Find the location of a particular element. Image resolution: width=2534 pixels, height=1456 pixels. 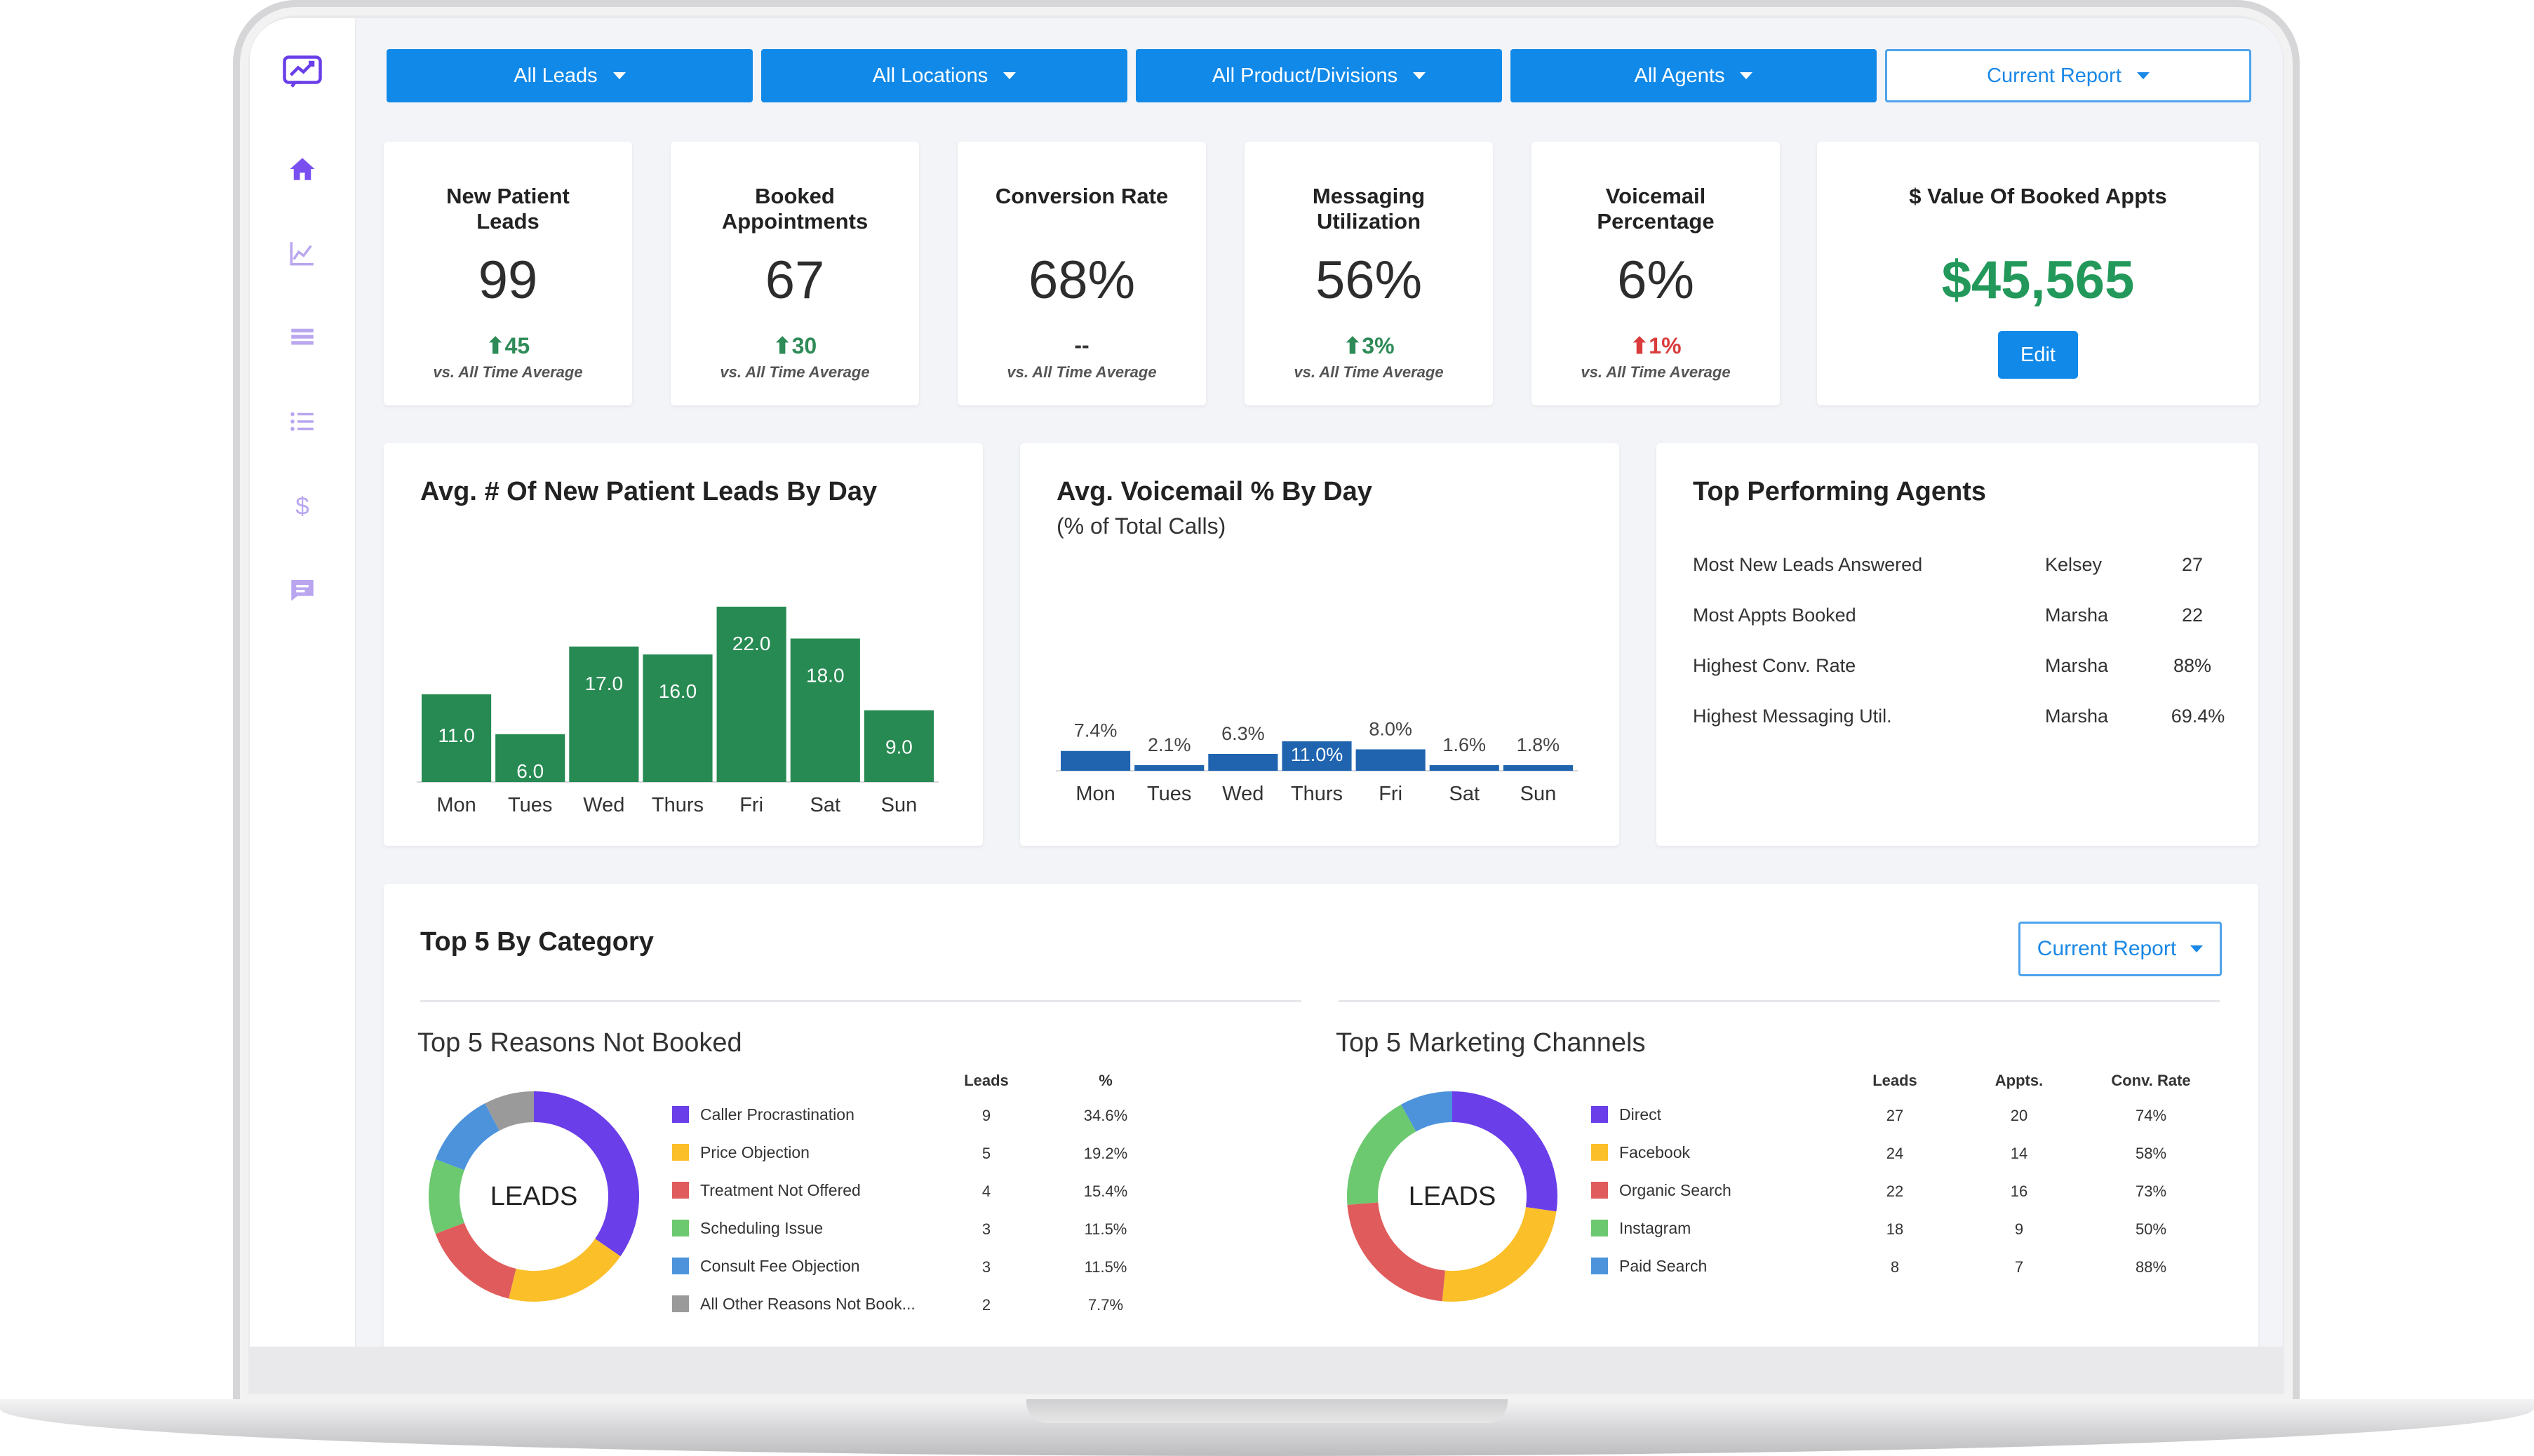

filter-locations-dropdown: All Locations is located at coordinates (944, 75).